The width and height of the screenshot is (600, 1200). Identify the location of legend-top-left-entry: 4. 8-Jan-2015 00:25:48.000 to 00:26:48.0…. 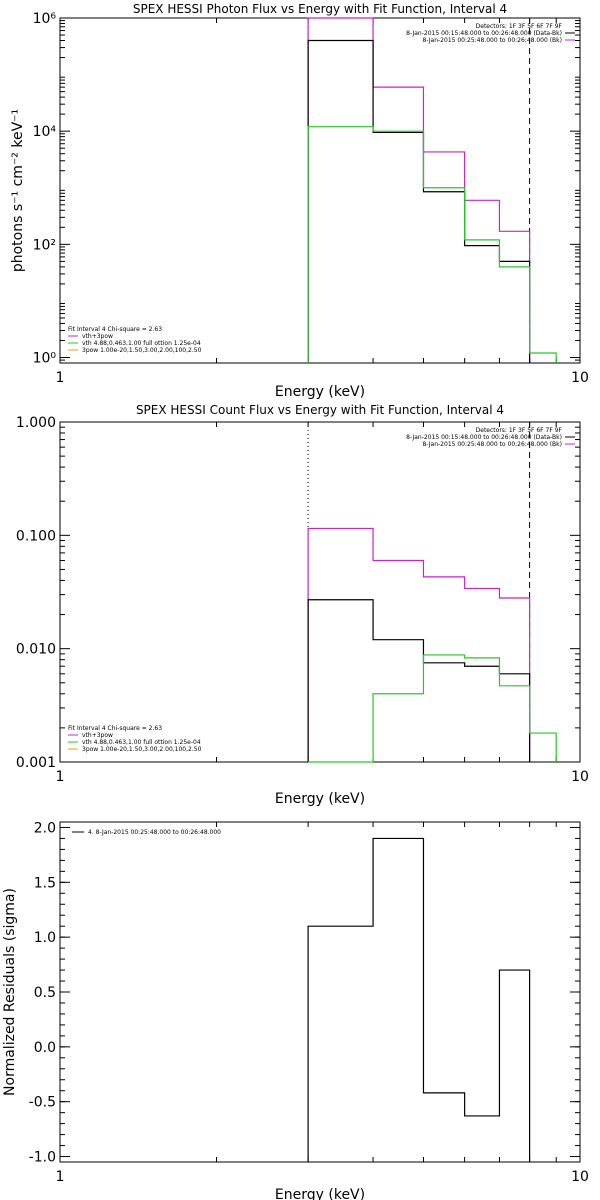
(154, 832).